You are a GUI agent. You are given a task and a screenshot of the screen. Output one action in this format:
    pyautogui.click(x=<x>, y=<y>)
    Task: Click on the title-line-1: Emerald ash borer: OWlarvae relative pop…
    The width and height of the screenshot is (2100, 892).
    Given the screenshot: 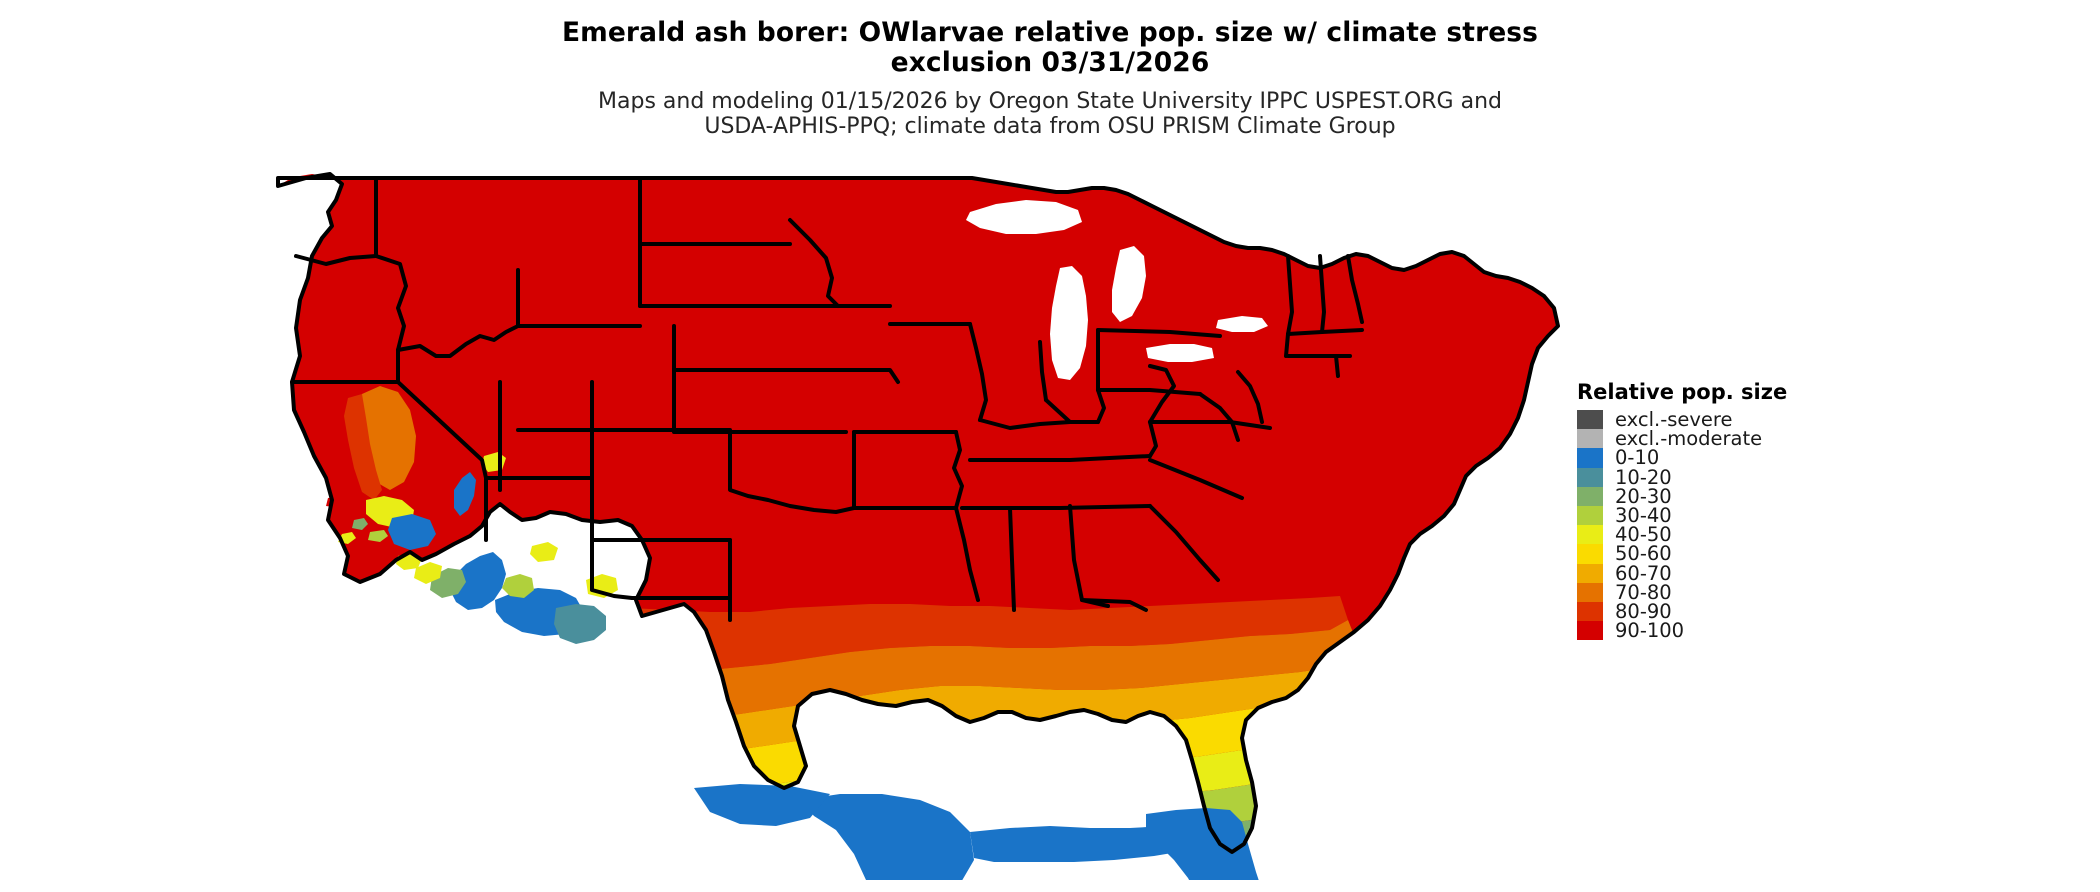 What is the action you would take?
    pyautogui.click(x=1050, y=32)
    